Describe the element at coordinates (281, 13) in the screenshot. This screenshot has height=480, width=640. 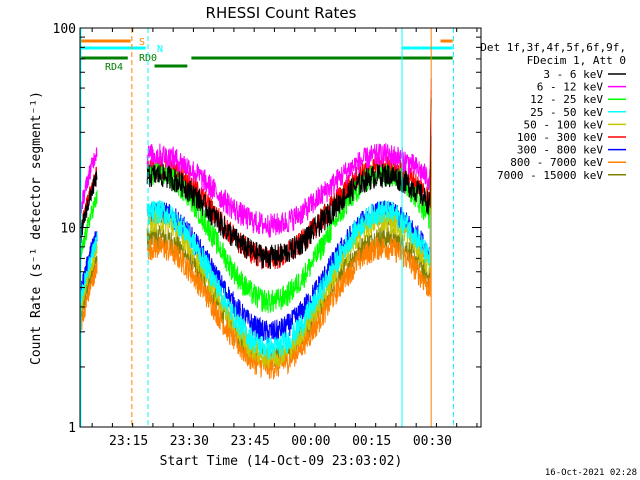
I see `chart-title: RHESSI Count Rates` at that location.